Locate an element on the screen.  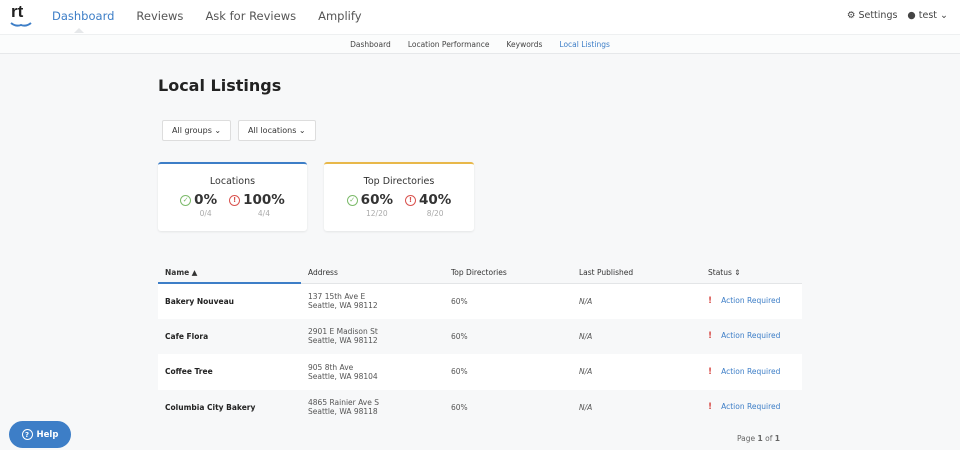
address: 905 8th Ave Seattle, WA 98104 is located at coordinates (372, 372).